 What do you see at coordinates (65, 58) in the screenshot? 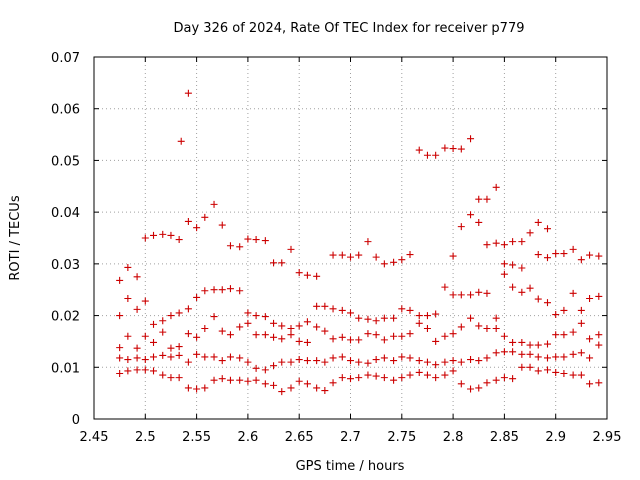
I see `y-tick-label: 0.07` at bounding box center [65, 58].